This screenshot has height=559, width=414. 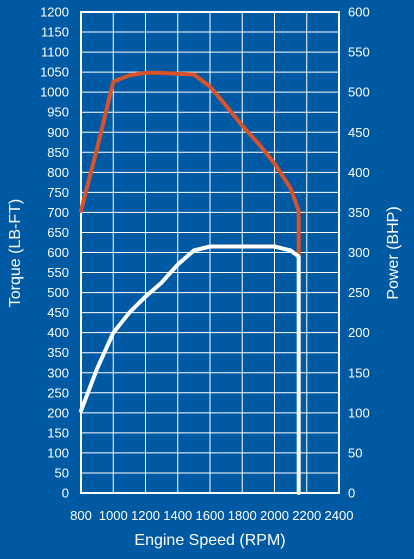 I want to click on y-left-tick-label: 250, so click(x=58, y=392).